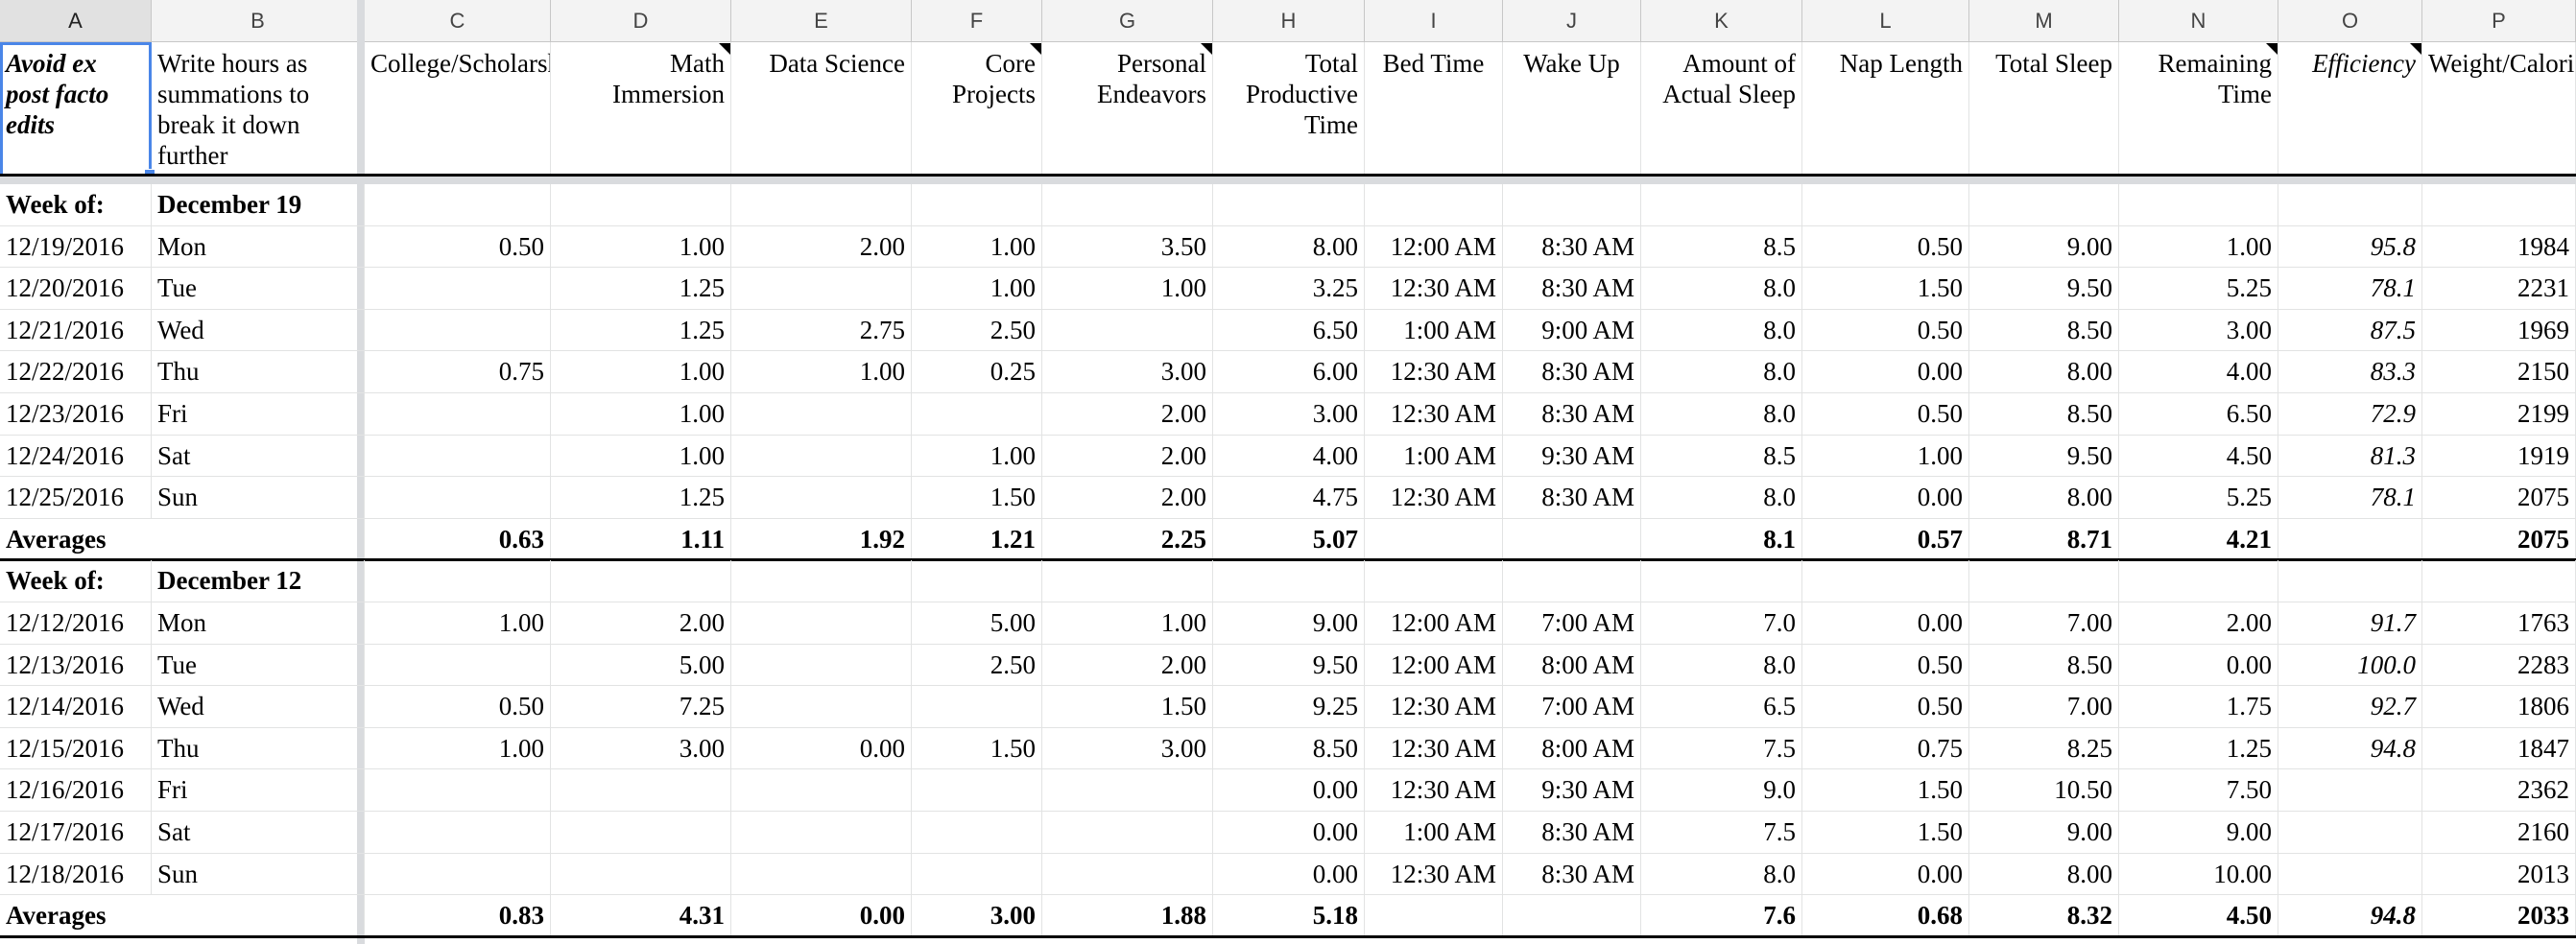 The width and height of the screenshot is (2576, 944). Describe the element at coordinates (2044, 540) in the screenshot. I see `average-cell-m: 8.71` at that location.